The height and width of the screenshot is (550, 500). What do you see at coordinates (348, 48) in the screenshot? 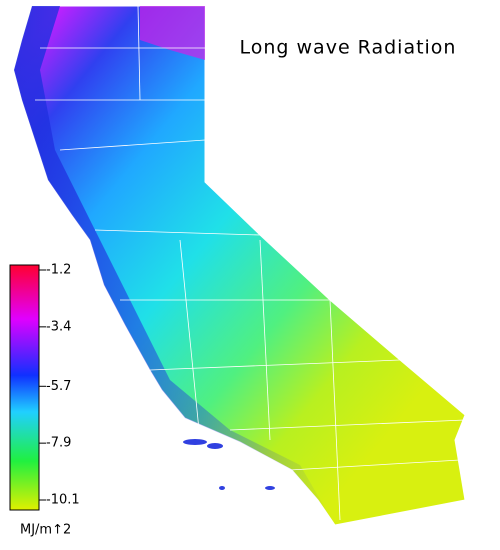
I see `map-title: Long wave Radiation` at bounding box center [348, 48].